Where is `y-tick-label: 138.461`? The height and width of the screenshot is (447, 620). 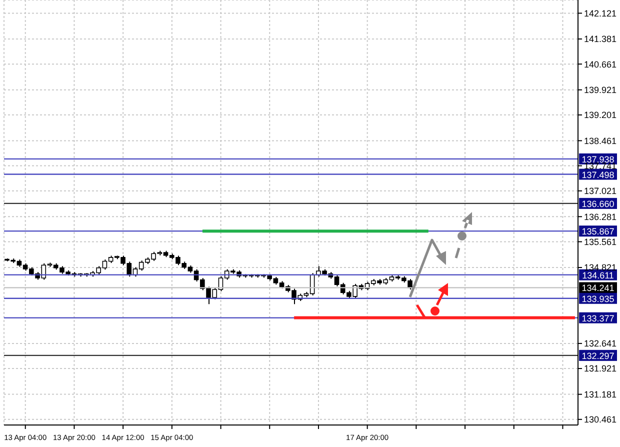
y-tick-label: 138.461 is located at coordinates (600, 141).